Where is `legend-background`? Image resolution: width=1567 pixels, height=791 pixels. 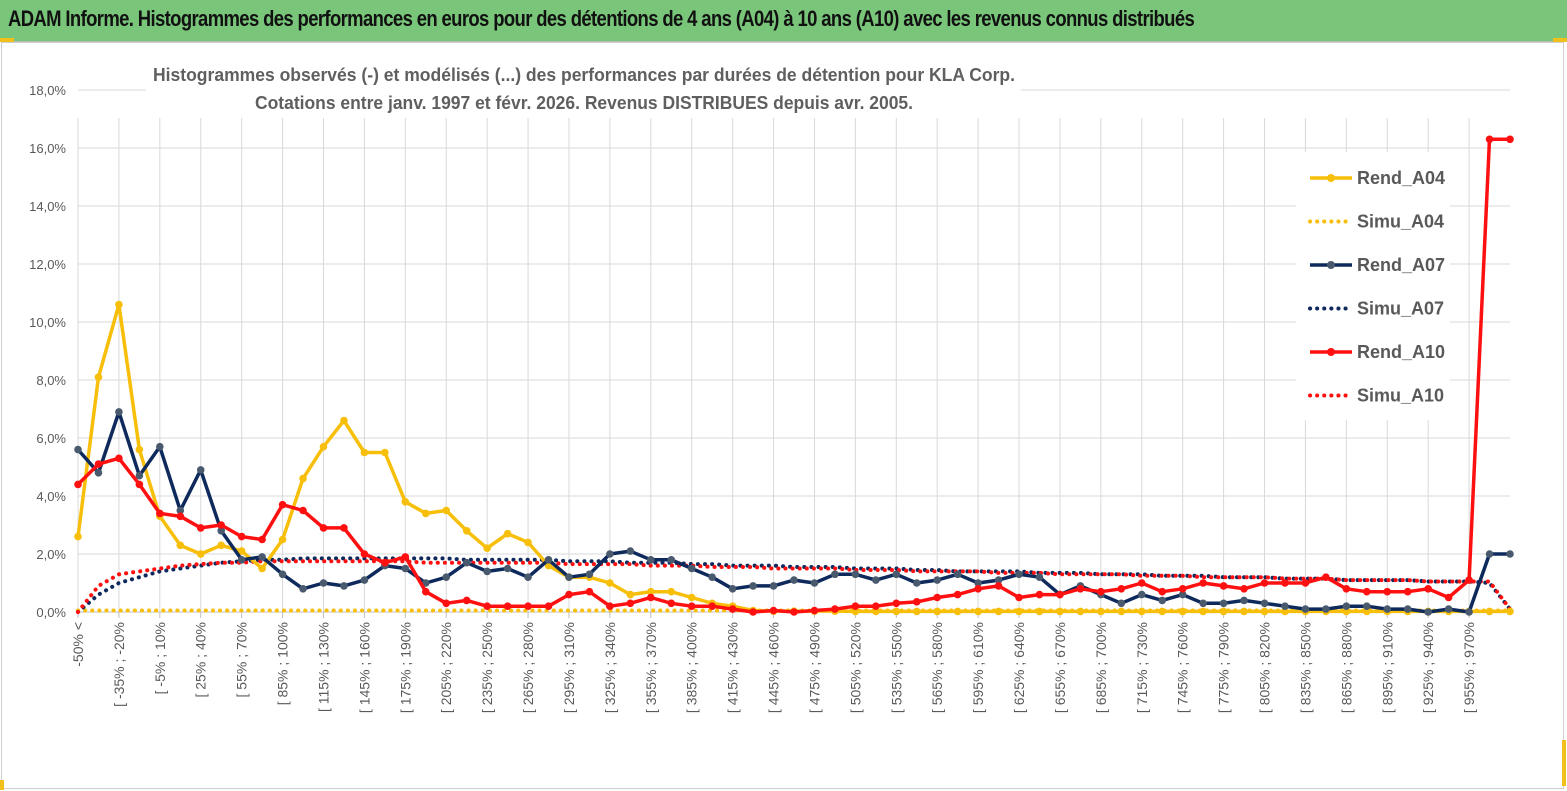 legend-background is located at coordinates (1373, 286).